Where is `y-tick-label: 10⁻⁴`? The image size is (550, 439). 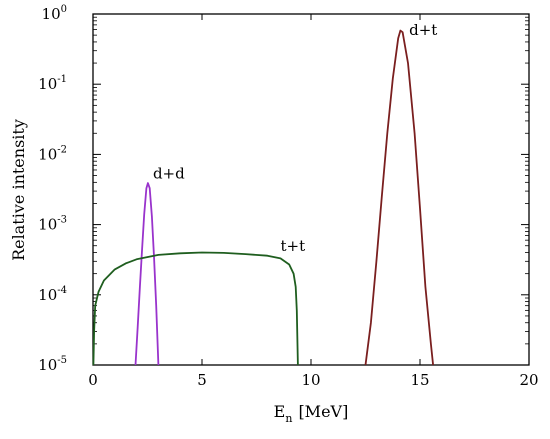 y-tick-label: 10⁻⁴ is located at coordinates (52, 294).